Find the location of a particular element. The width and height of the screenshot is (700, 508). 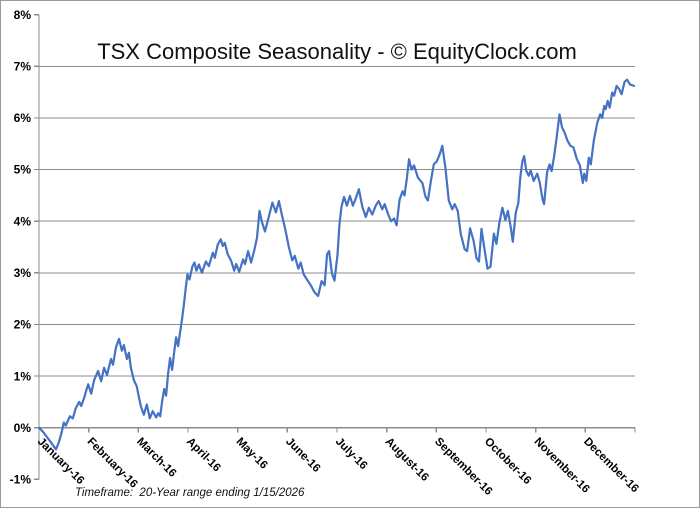

x-tick-label: October-16 is located at coordinates (507, 461).